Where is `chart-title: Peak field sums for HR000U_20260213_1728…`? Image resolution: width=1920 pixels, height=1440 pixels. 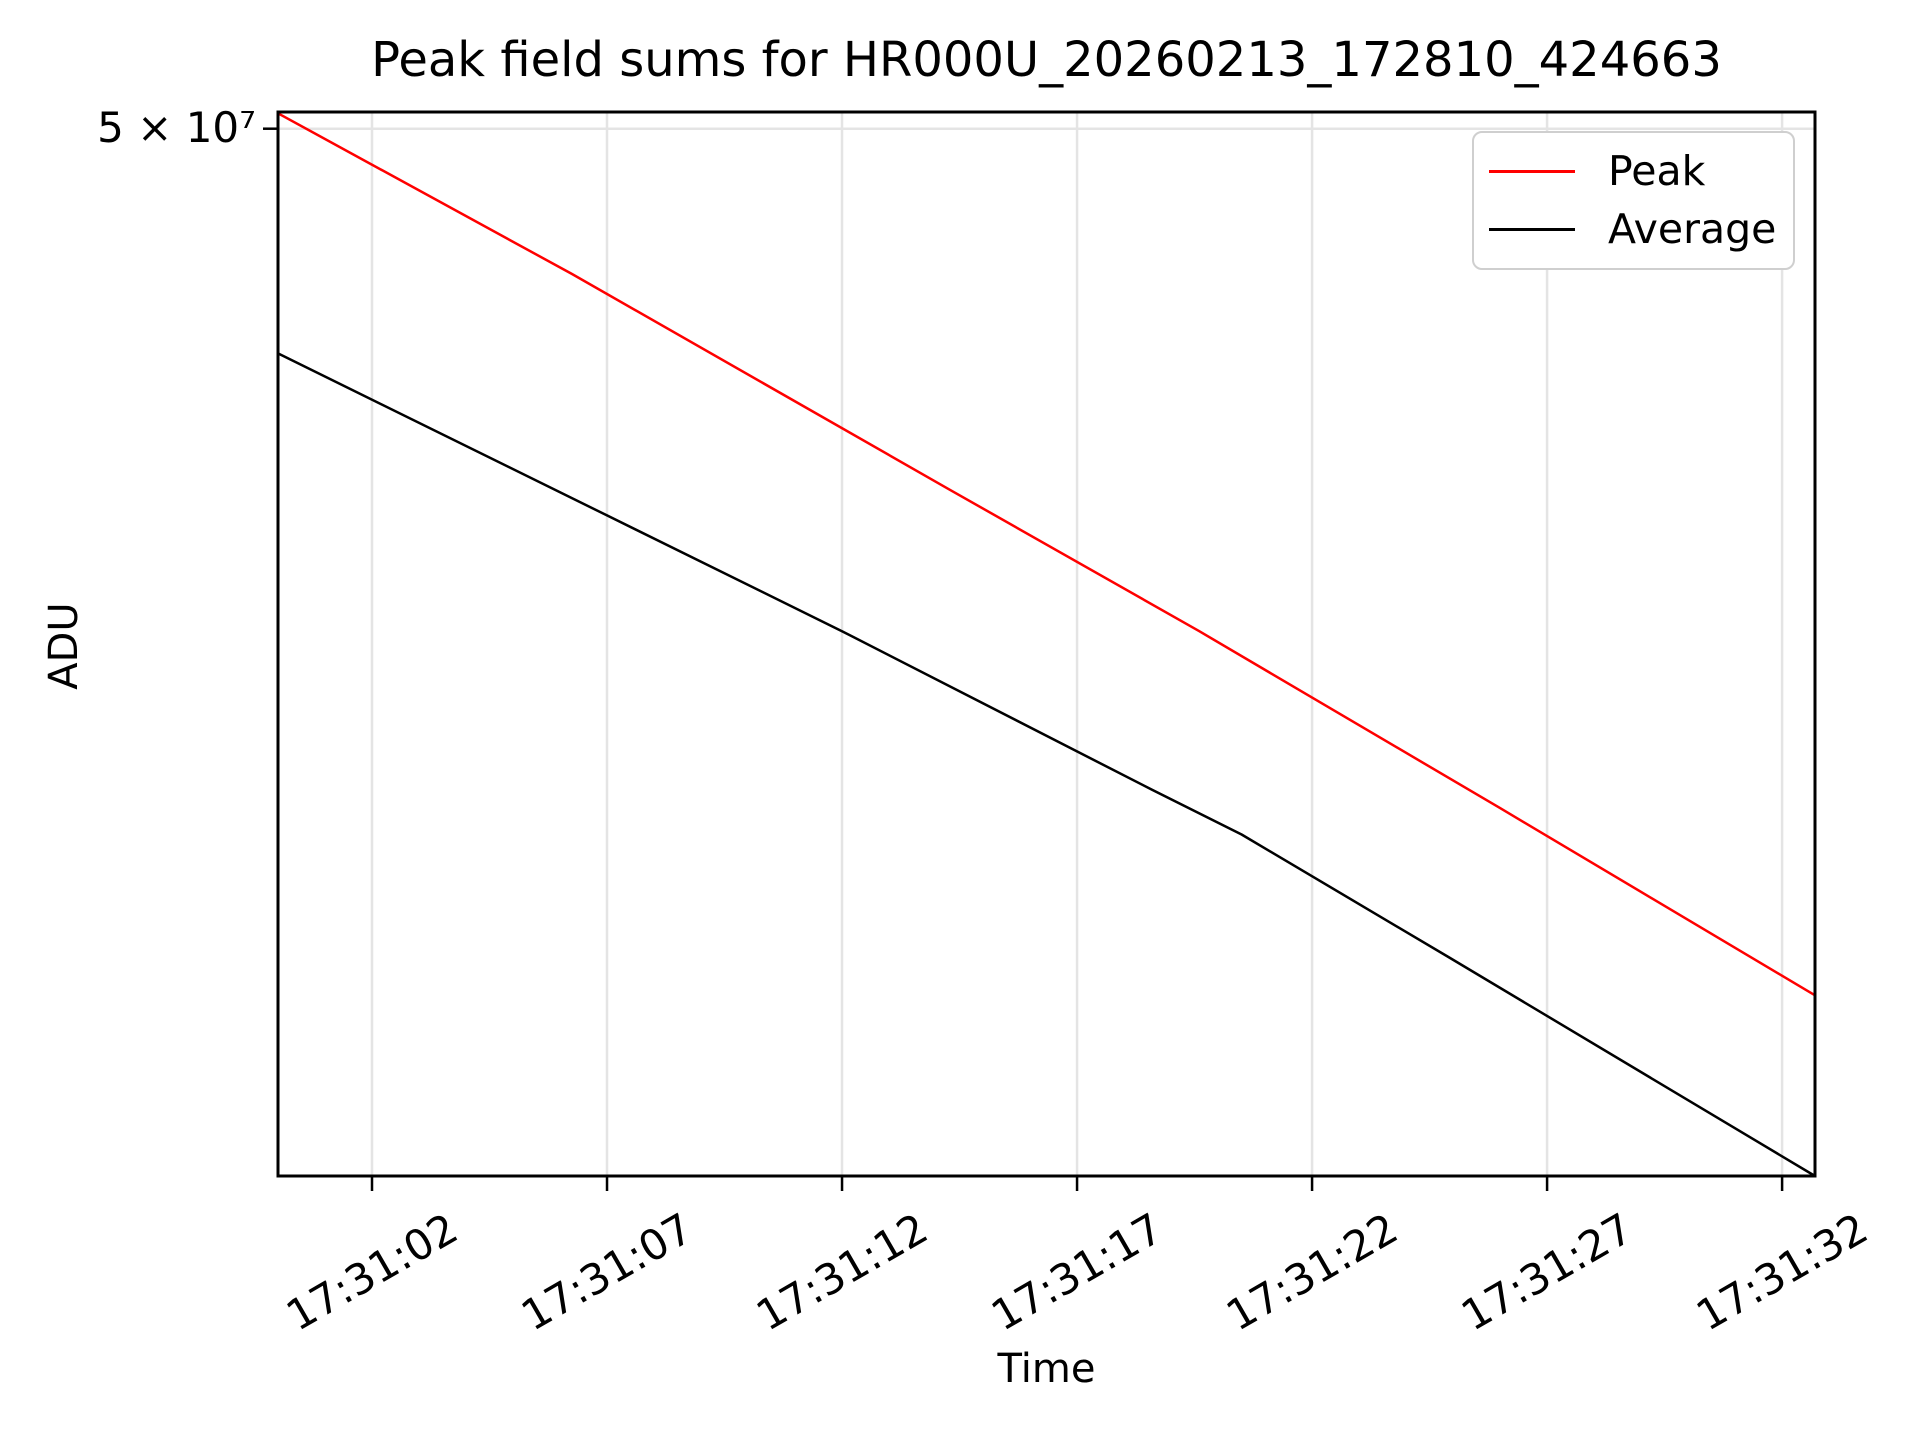 chart-title: Peak field sums for HR000U_20260213_1728… is located at coordinates (1046, 60).